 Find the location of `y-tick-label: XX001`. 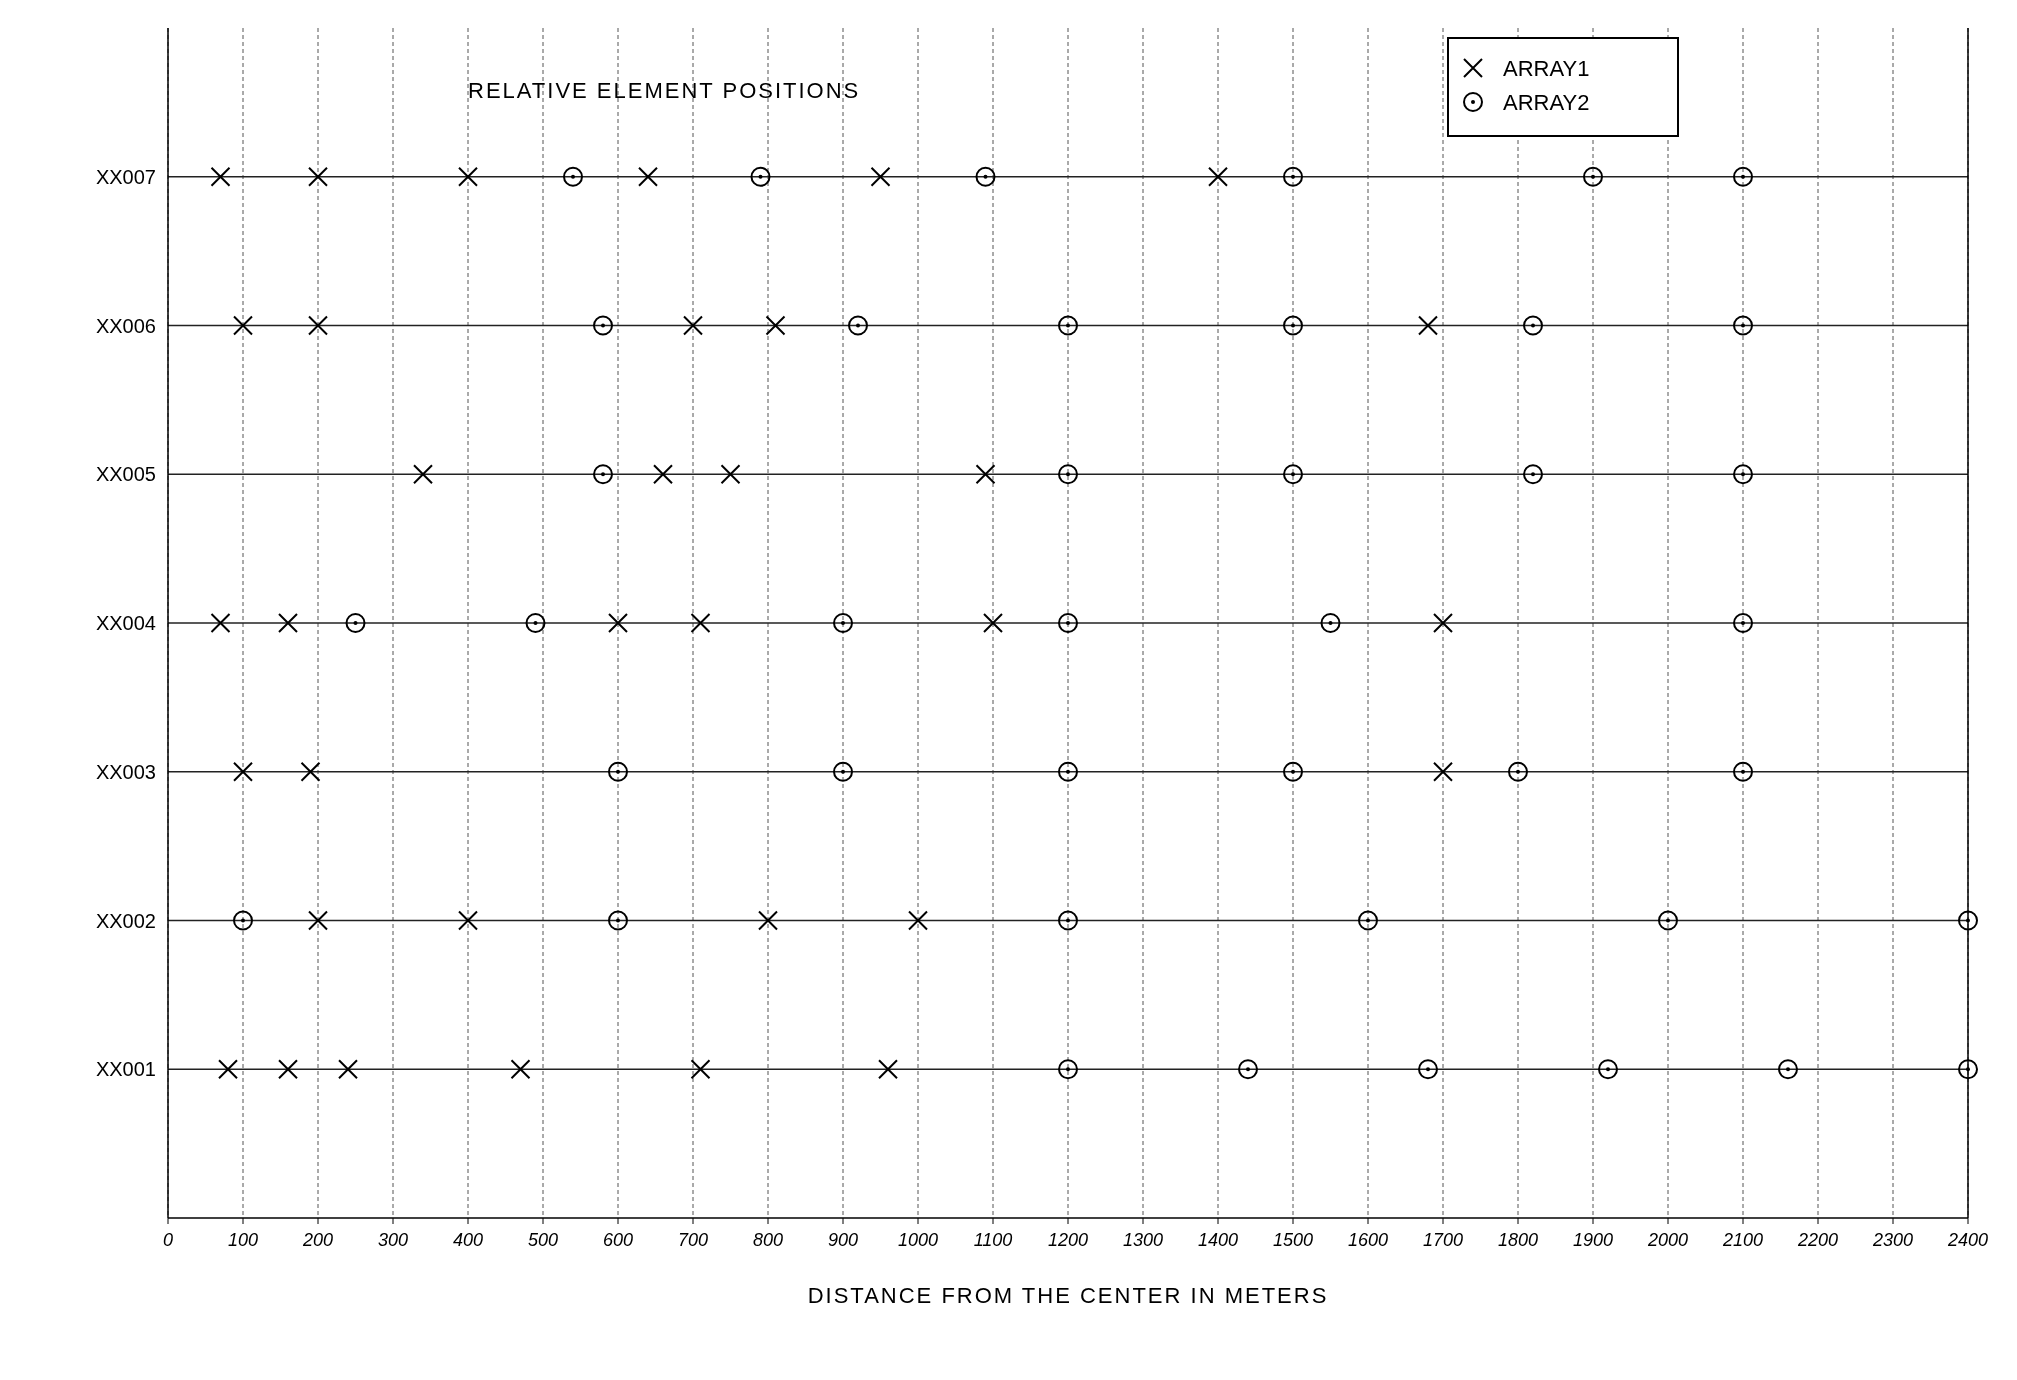

y-tick-label: XX001 is located at coordinates (125, 1069).